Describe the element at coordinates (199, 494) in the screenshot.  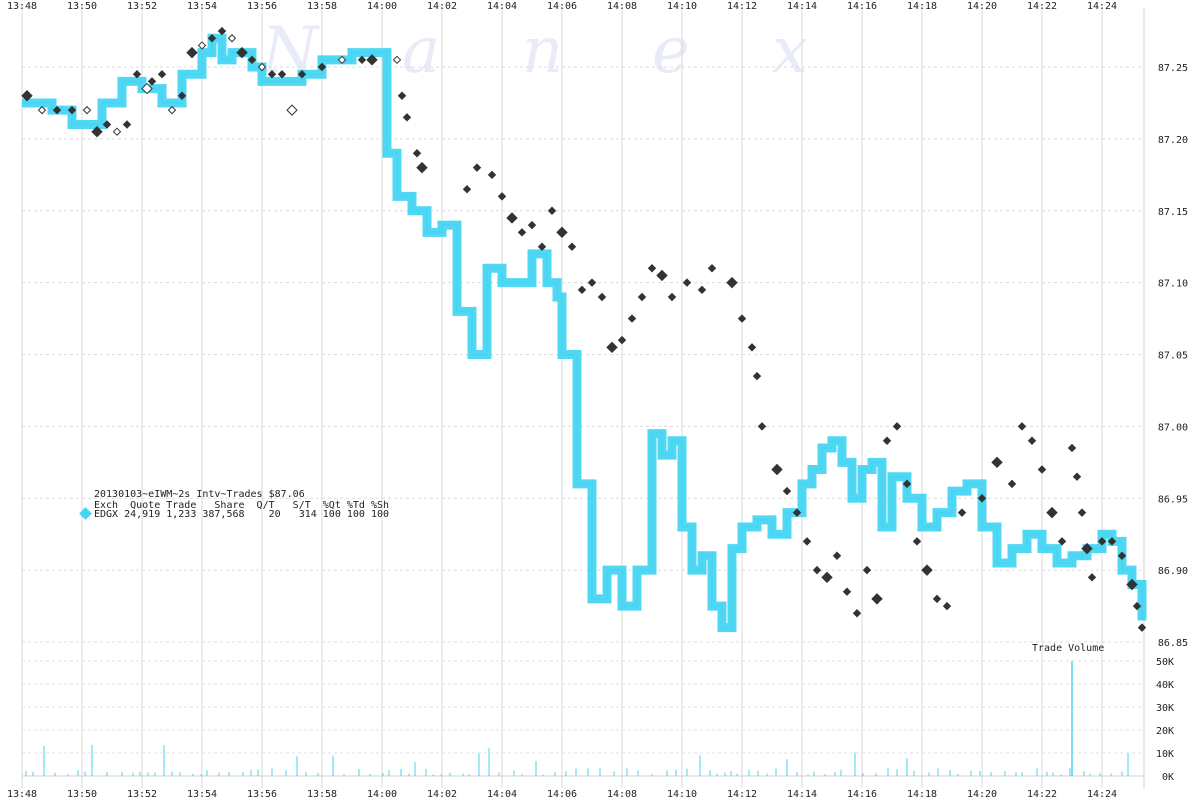
I see `info-title: 20130103~eIWM~2s Intv~Trades $87.06` at that location.